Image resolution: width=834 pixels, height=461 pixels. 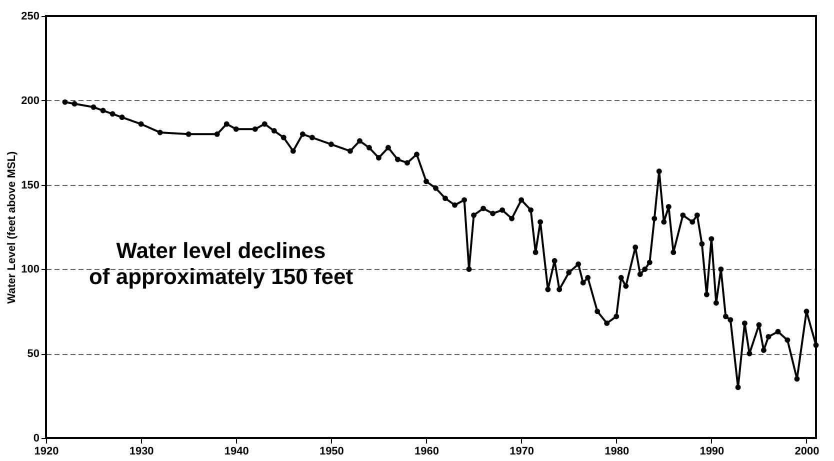 I want to click on y-tick-label: 50, so click(x=33, y=354).